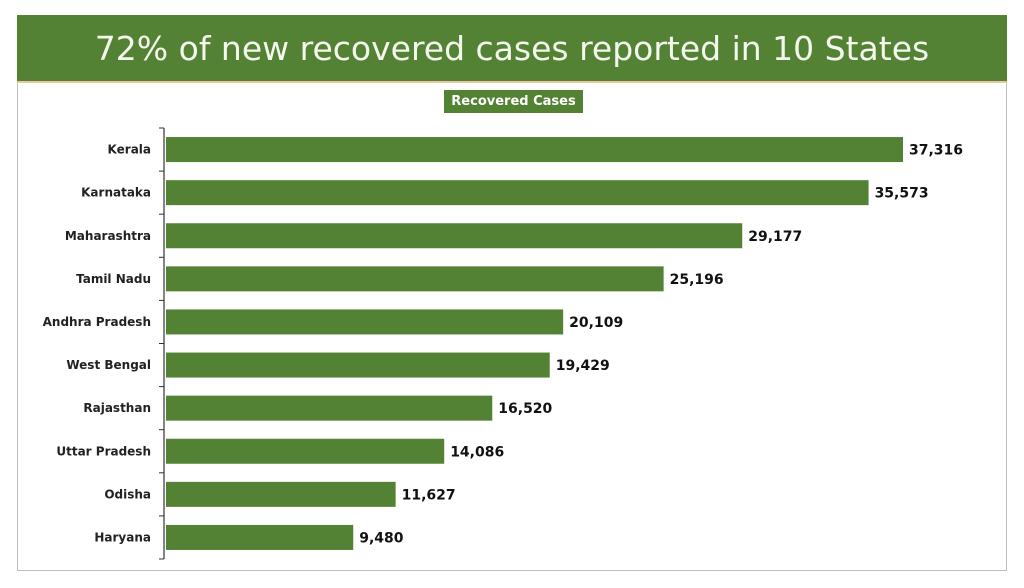 This screenshot has width=1024, height=588. Describe the element at coordinates (305, 451) in the screenshot. I see `bar-uttar-pradesh` at that location.